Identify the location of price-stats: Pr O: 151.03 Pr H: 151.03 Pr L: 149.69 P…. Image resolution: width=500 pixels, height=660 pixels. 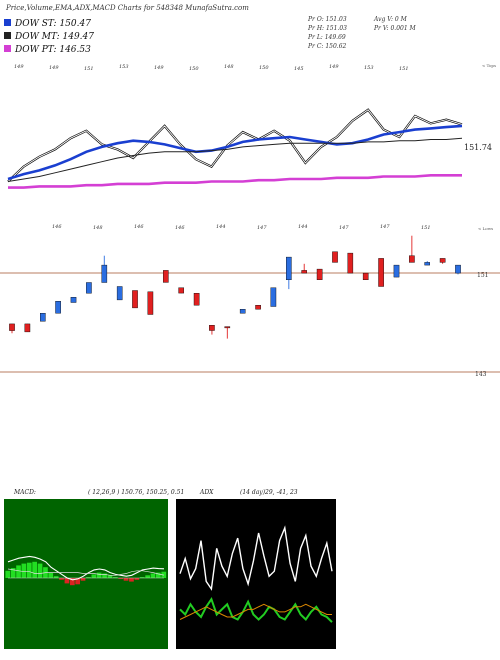
(362, 33).